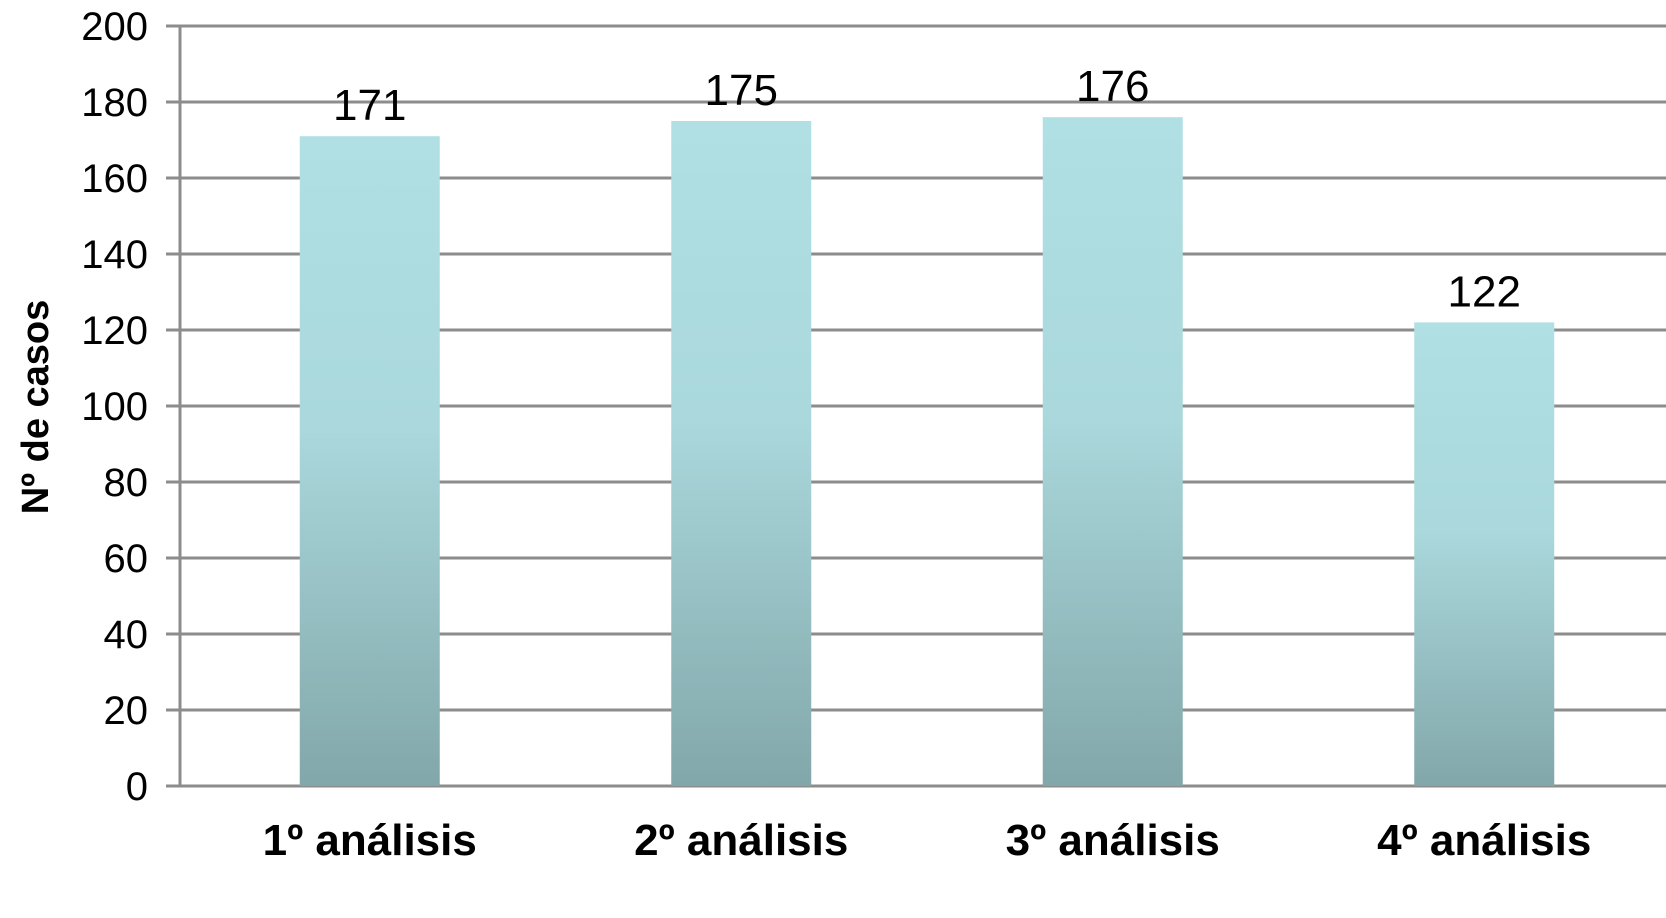 The width and height of the screenshot is (1666, 918). Describe the element at coordinates (1484, 291) in the screenshot. I see `bar-value-label: 122` at that location.